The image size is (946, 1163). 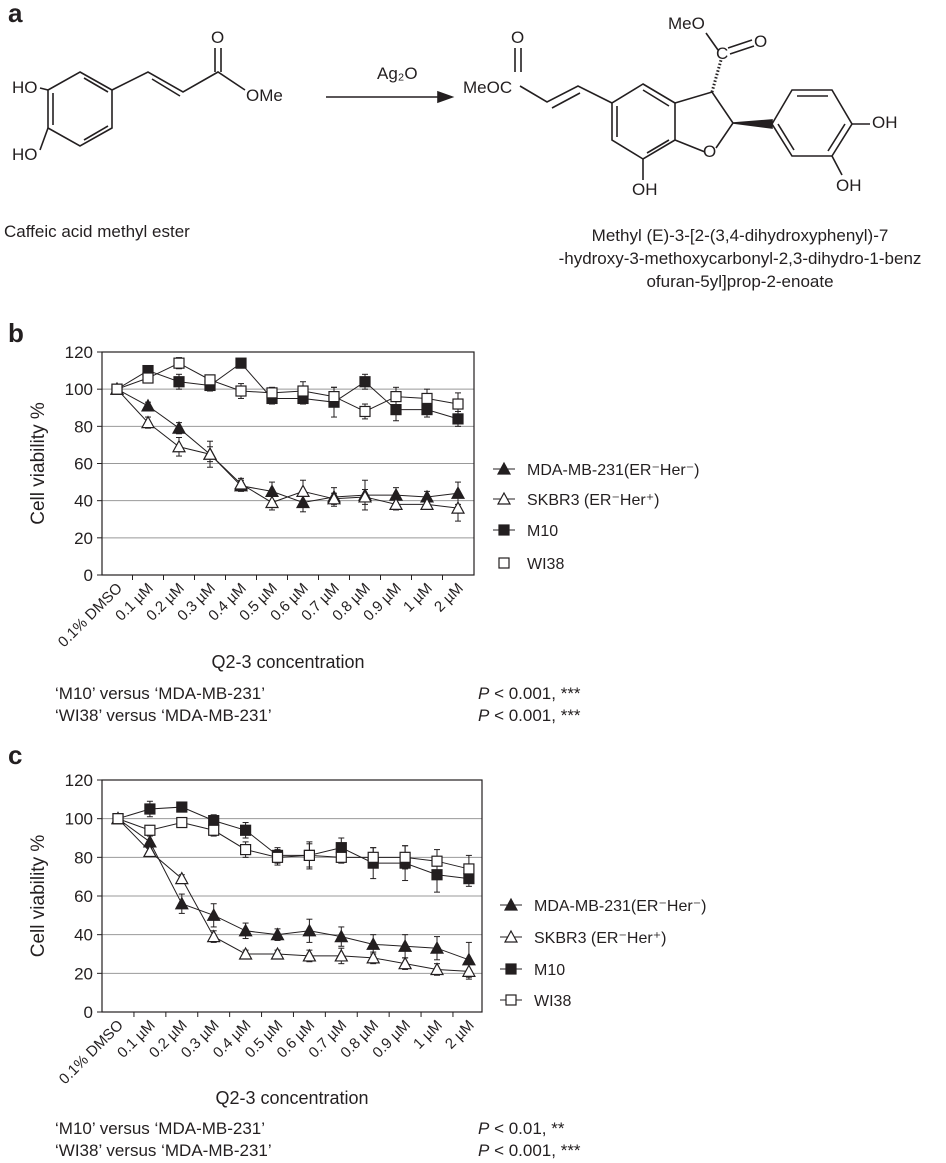 I want to click on legend-label: SKBR3 (ER⁻Her⁺), so click(x=593, y=500).